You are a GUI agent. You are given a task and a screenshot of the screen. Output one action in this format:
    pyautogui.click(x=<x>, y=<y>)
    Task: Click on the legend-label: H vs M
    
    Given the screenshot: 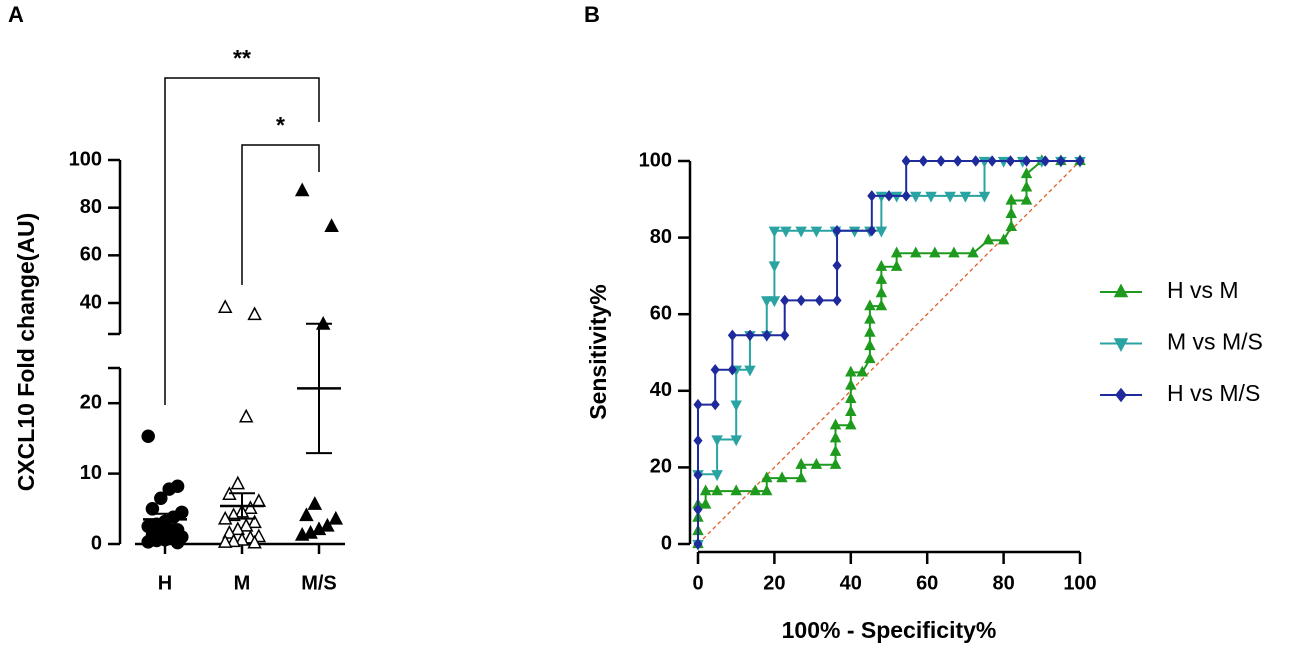 What is the action you would take?
    pyautogui.click(x=1203, y=290)
    